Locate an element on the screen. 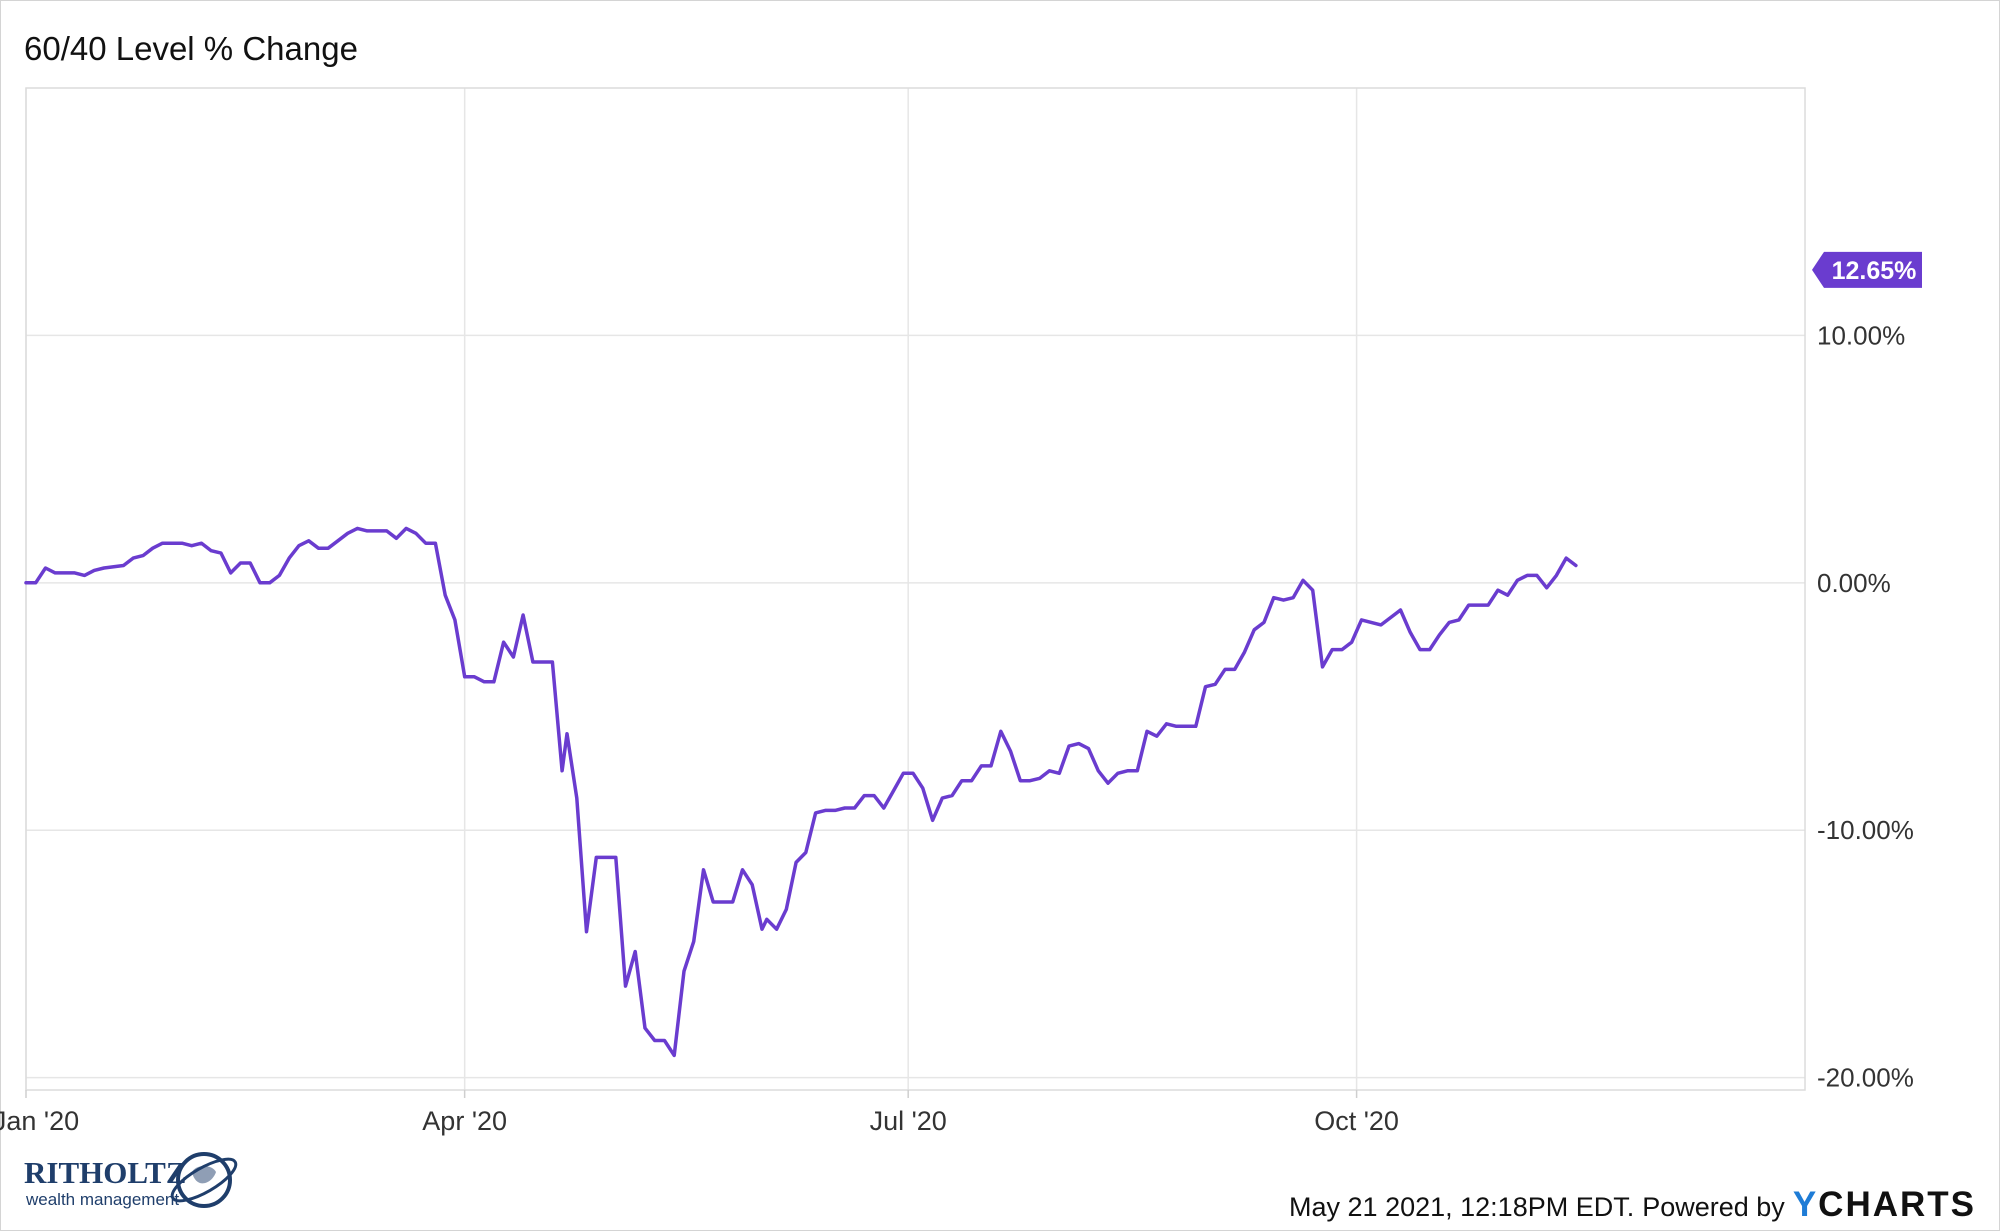 Image resolution: width=2000 pixels, height=1231 pixels. ycharts-logo-y: Y is located at coordinates (1805, 1204).